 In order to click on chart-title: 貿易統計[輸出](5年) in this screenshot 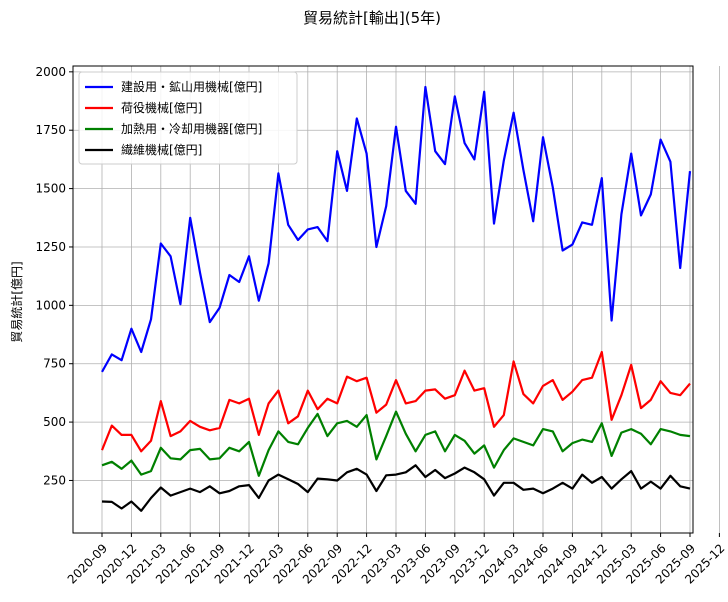, I will do `click(372, 18)`.